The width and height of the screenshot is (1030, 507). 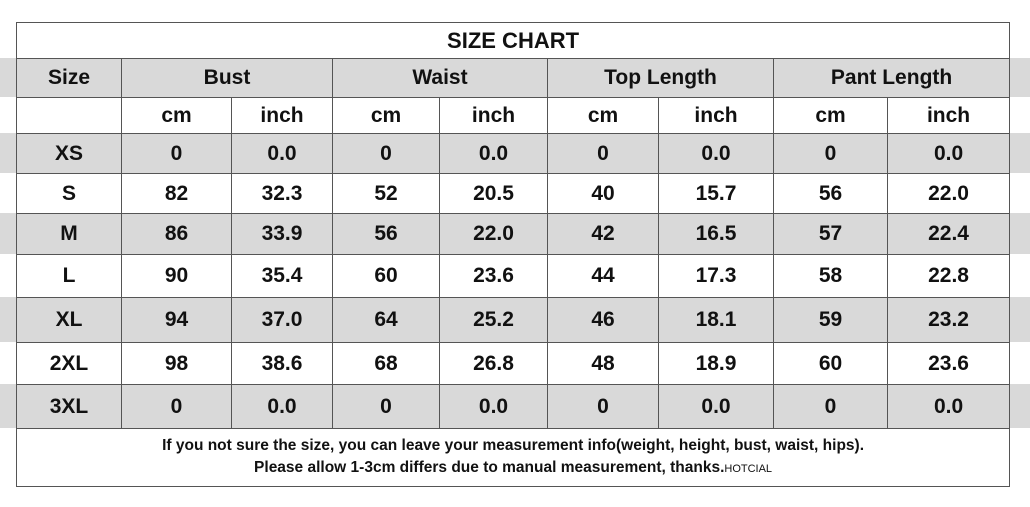 I want to click on value-cell: 25.2, so click(x=493, y=320).